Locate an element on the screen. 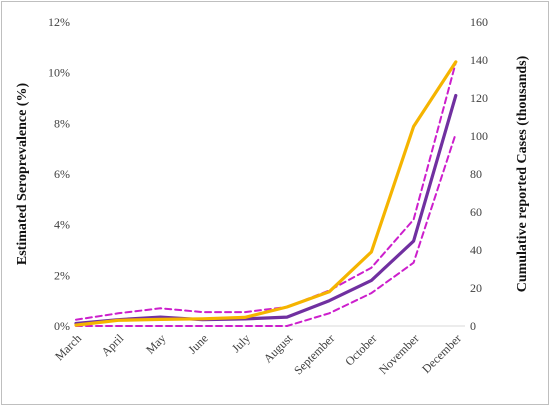 Image resolution: width=550 pixels, height=411 pixels. y2-tick-label: 120 is located at coordinates (479, 98).